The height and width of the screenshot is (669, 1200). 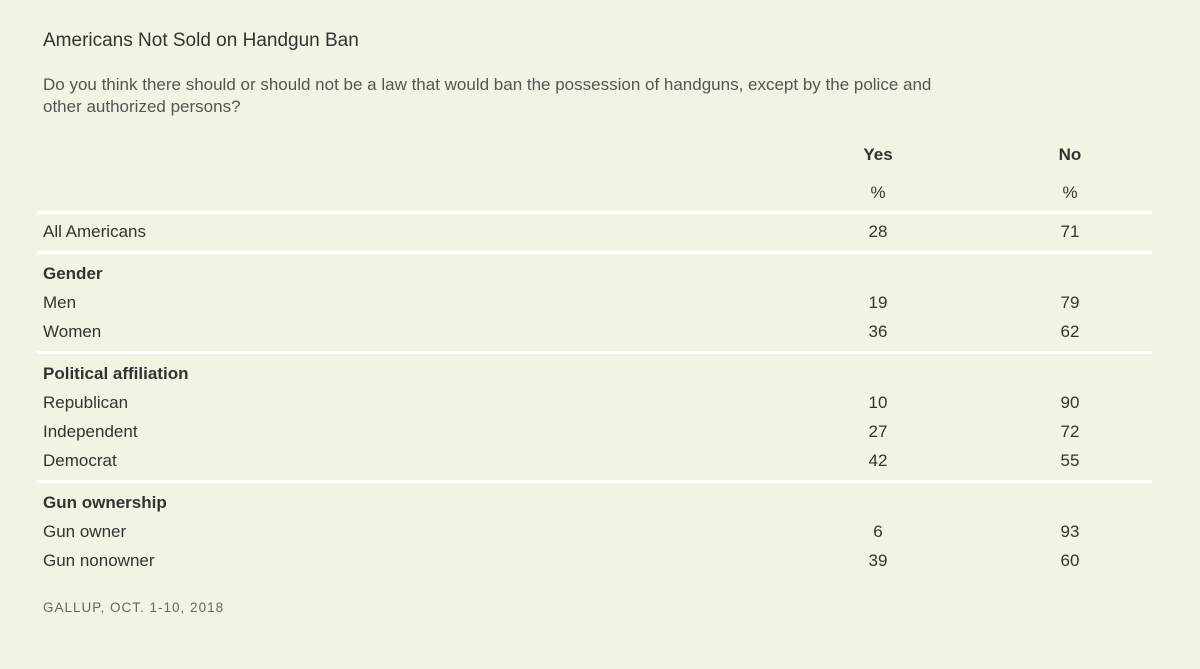 I want to click on cell-independent-yes: 27, so click(x=878, y=431).